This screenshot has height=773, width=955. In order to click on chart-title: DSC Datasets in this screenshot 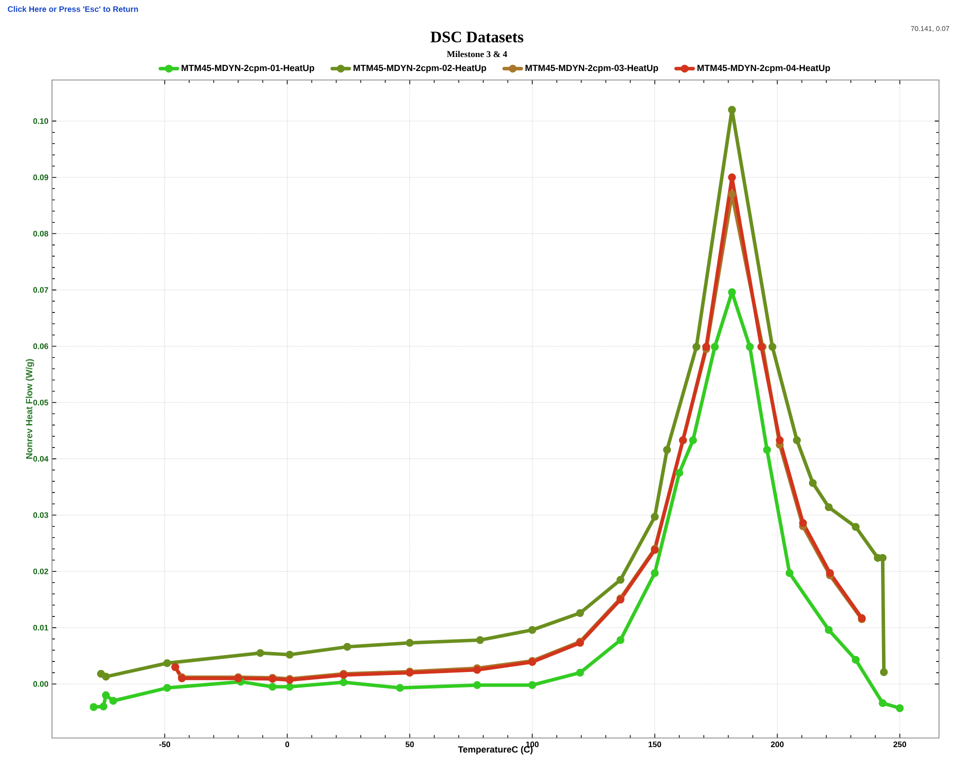, I will do `click(477, 37)`.